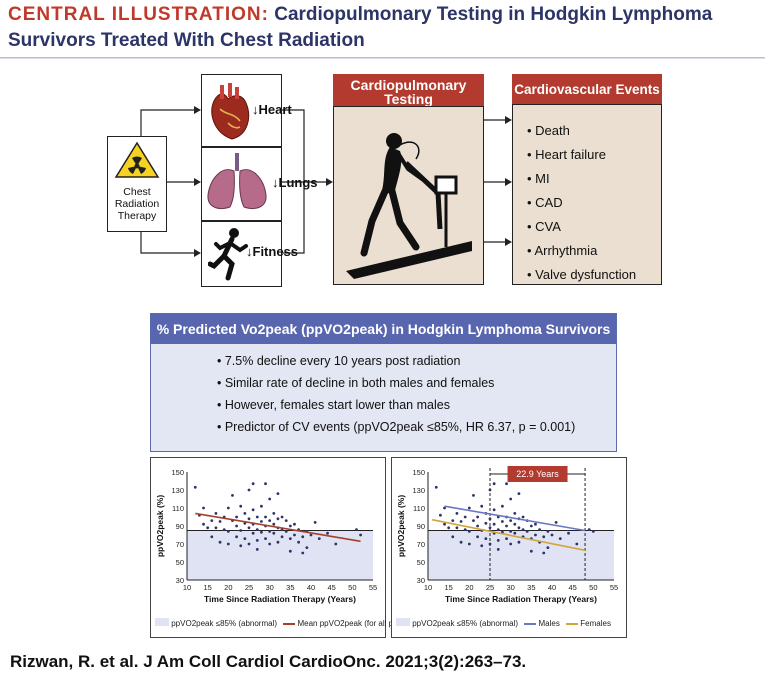 This screenshot has height=692, width=765. I want to click on y-tick-label: 130, so click(418, 490).